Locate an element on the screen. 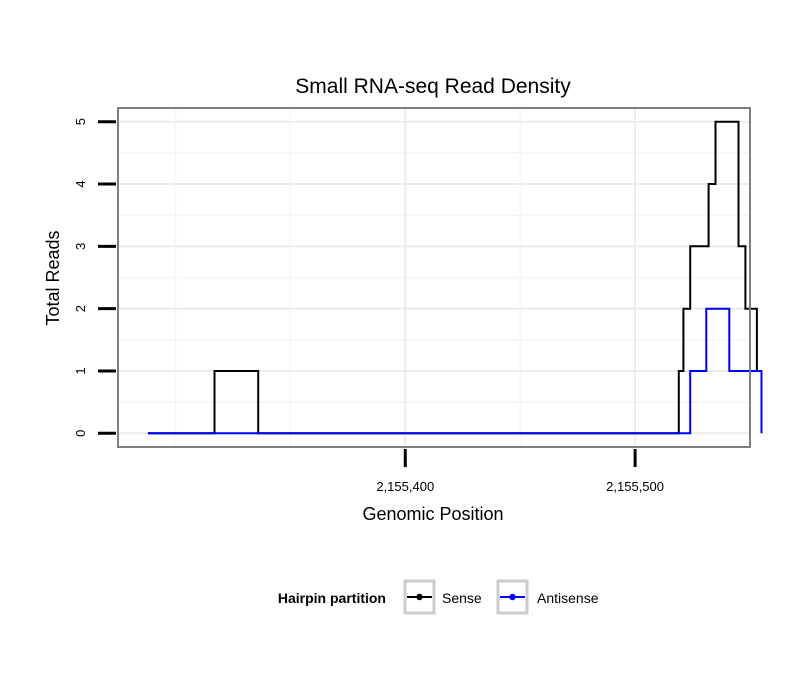 This screenshot has width=810, height=690. legend: Hairpin partition Sense Antisense is located at coordinates (438, 597).